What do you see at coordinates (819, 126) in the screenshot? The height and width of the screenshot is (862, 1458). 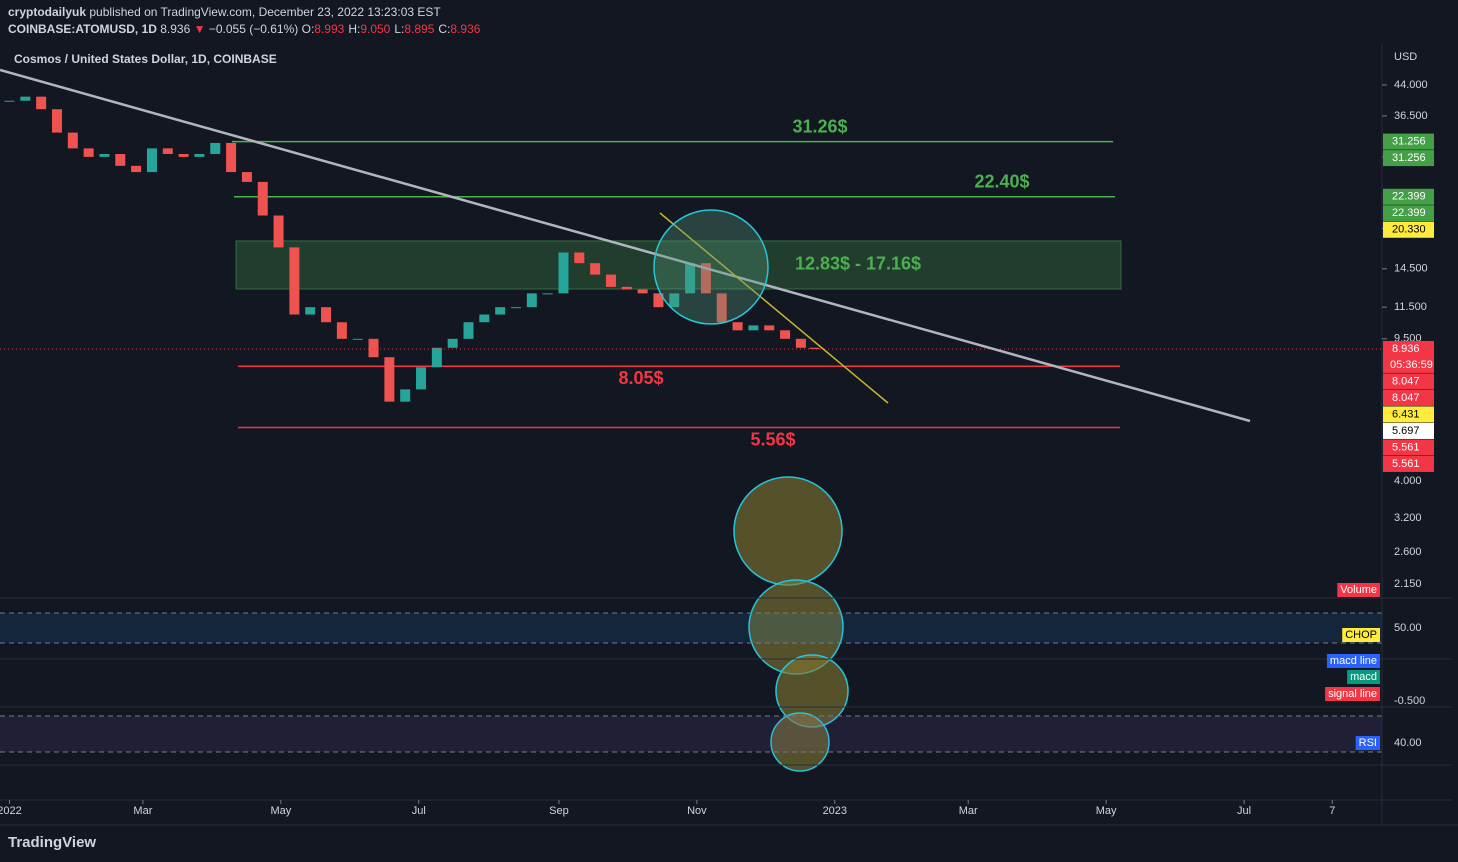 I see `level-label: 31.26$` at bounding box center [819, 126].